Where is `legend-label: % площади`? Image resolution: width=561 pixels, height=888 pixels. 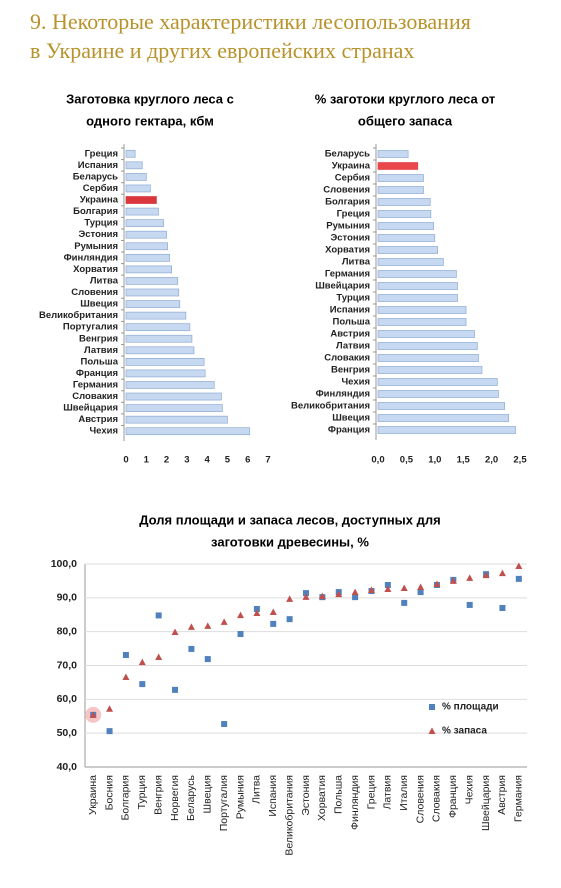
legend-label: % площади is located at coordinates (470, 707).